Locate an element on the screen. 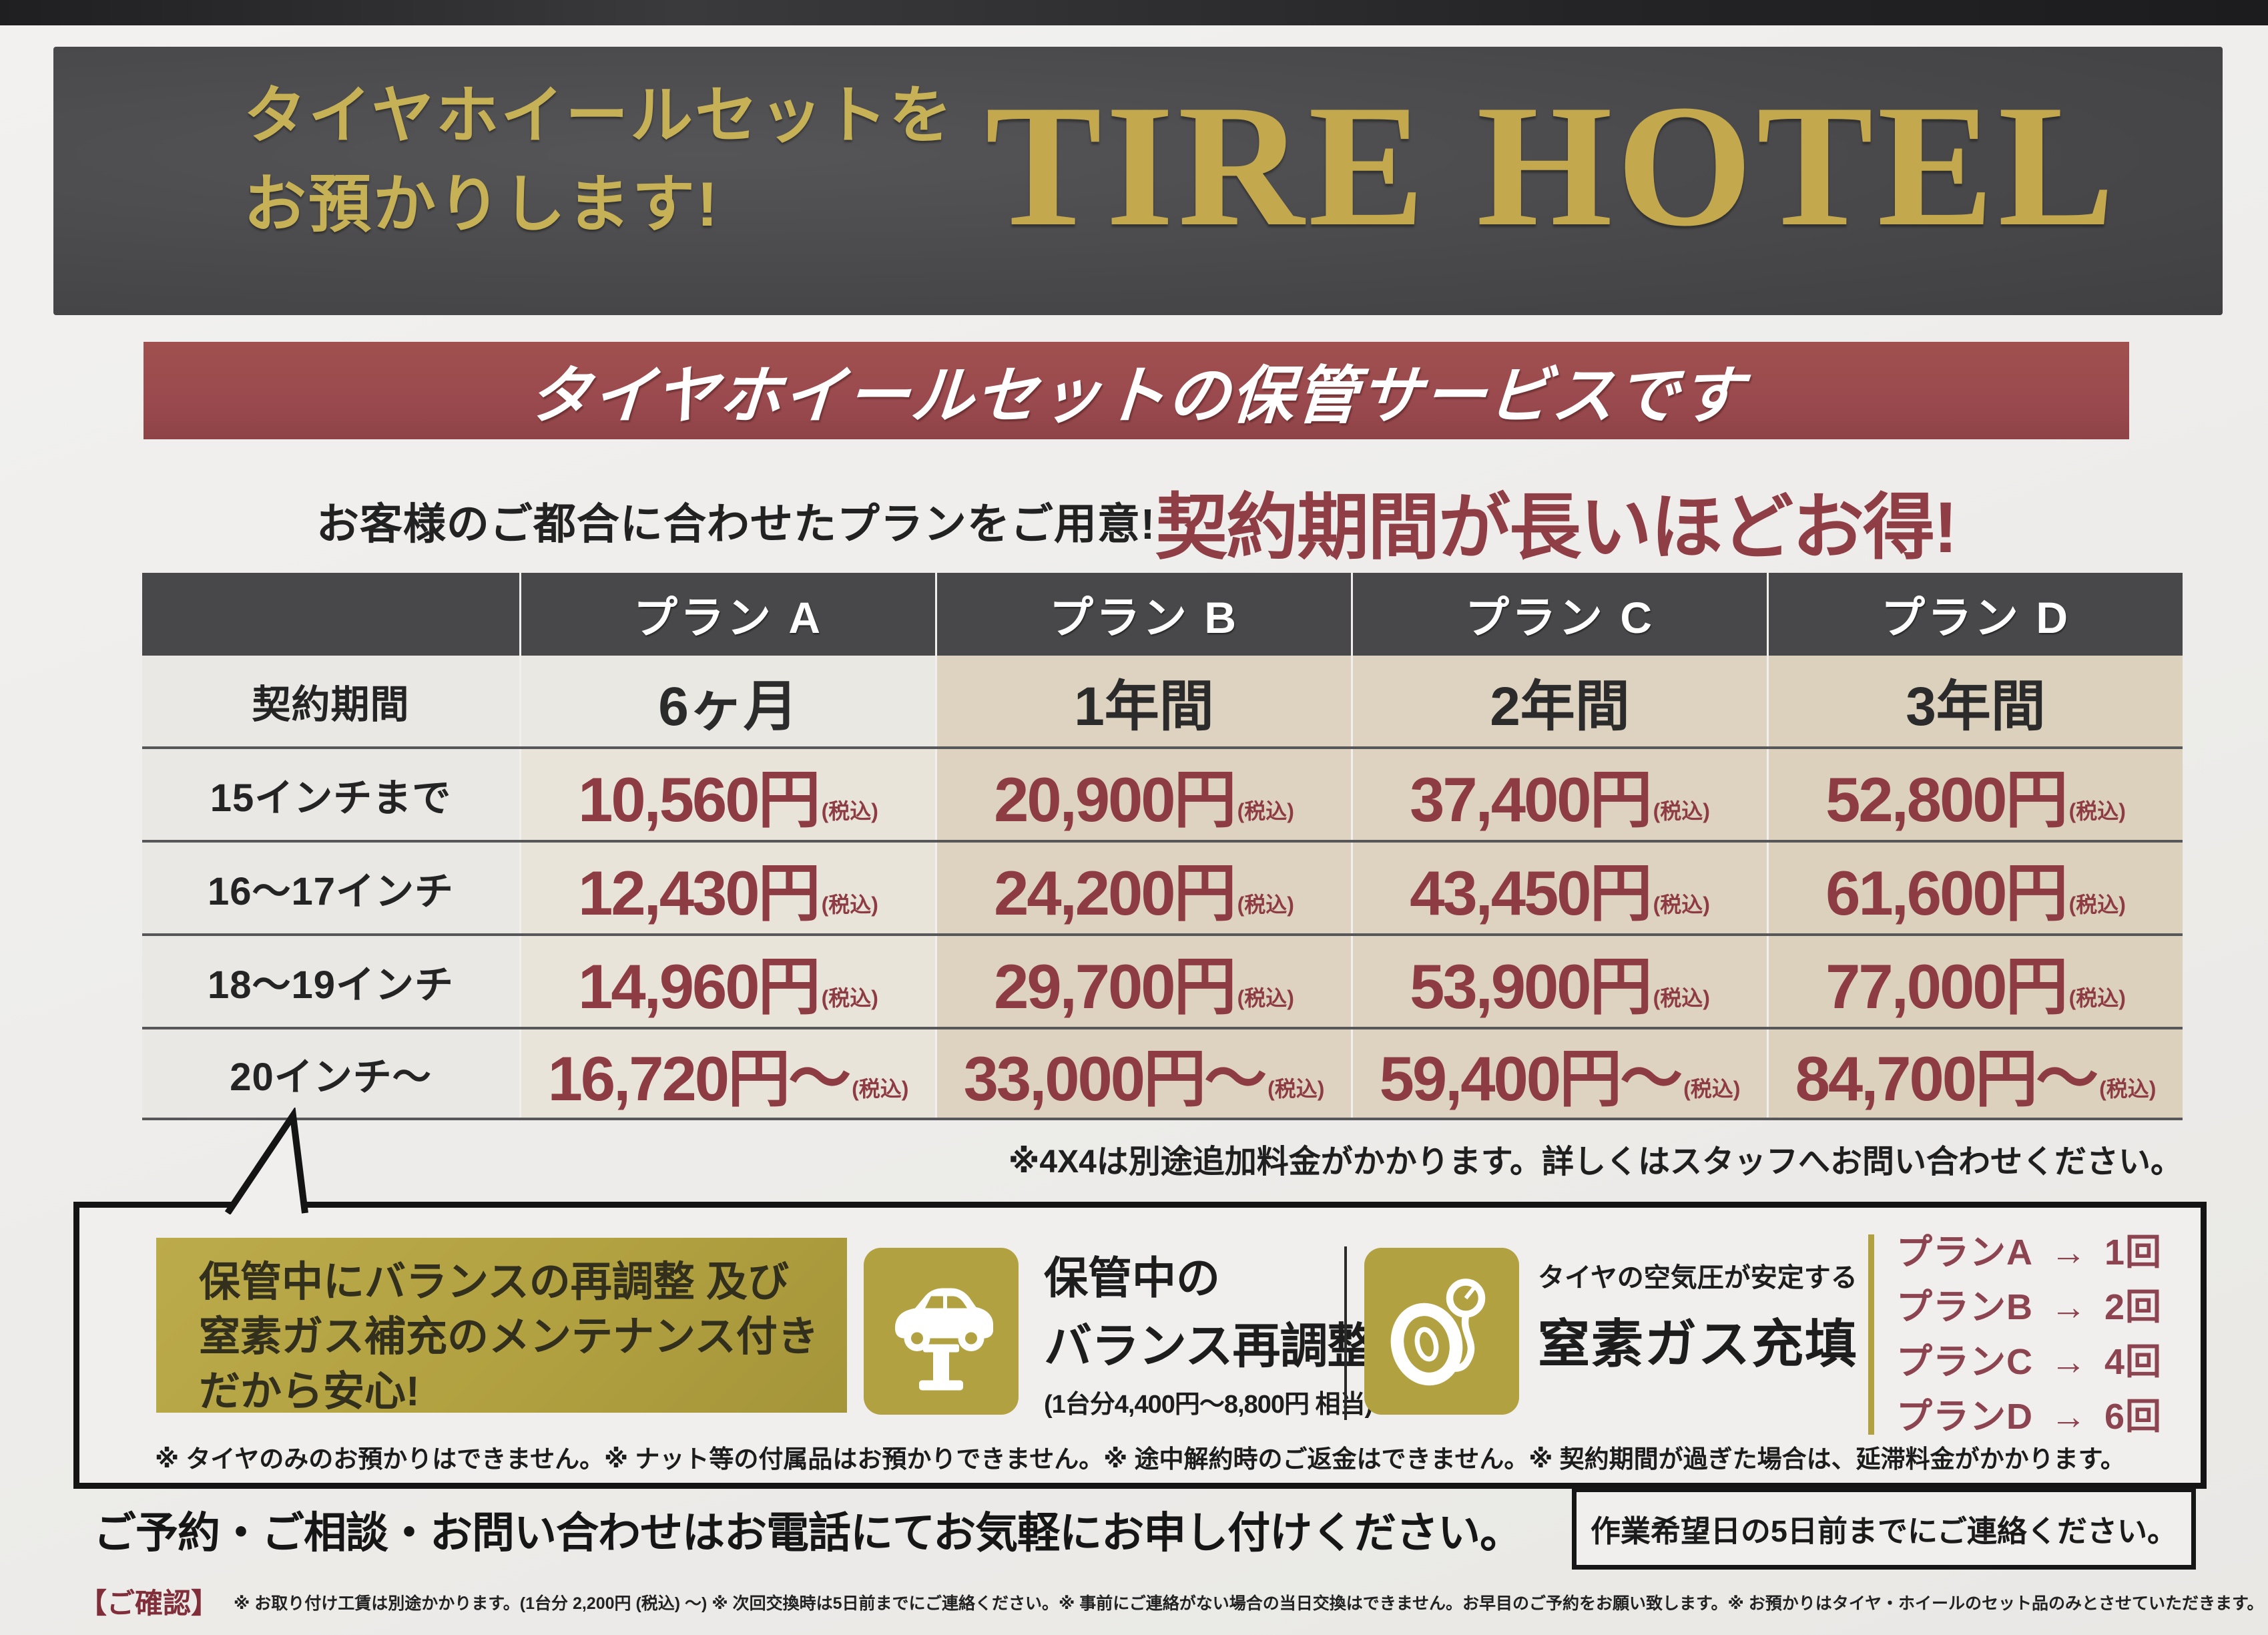 The height and width of the screenshot is (1635, 2268). photo-background-edge is located at coordinates (1134, 13).